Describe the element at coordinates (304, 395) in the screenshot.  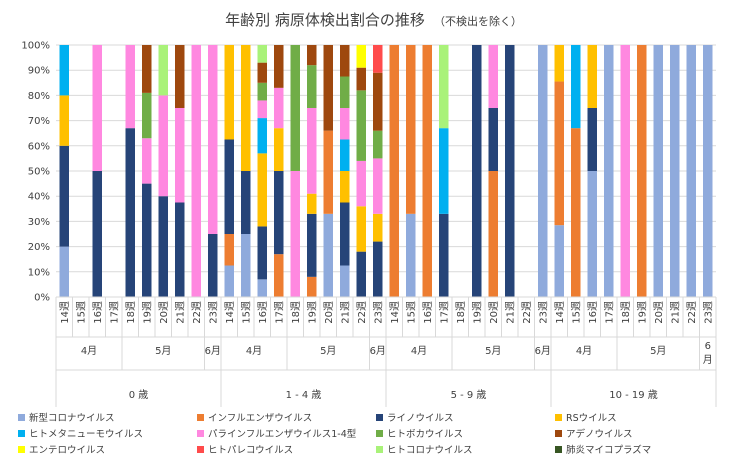
I see `age-group-label: 1 - 4 歳` at that location.